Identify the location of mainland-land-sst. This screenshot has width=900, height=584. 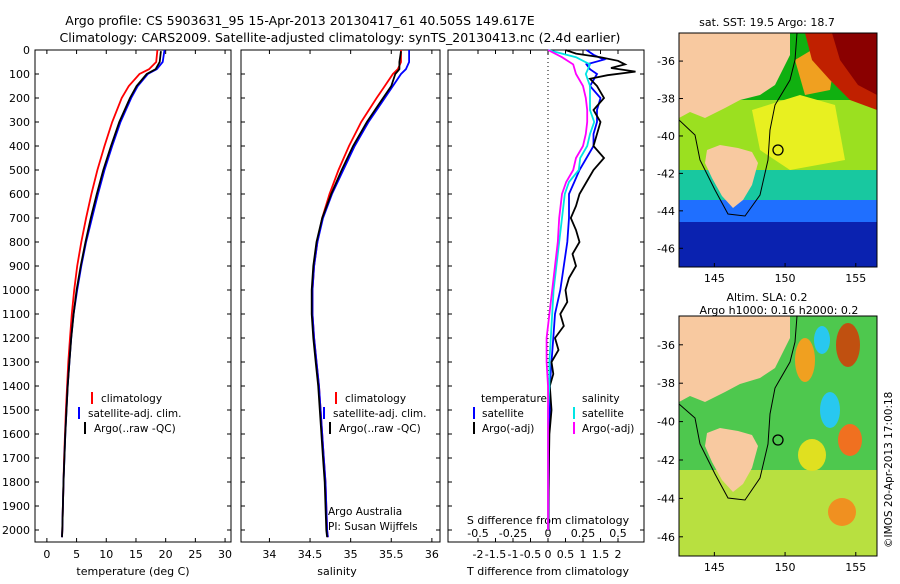
(734, 75).